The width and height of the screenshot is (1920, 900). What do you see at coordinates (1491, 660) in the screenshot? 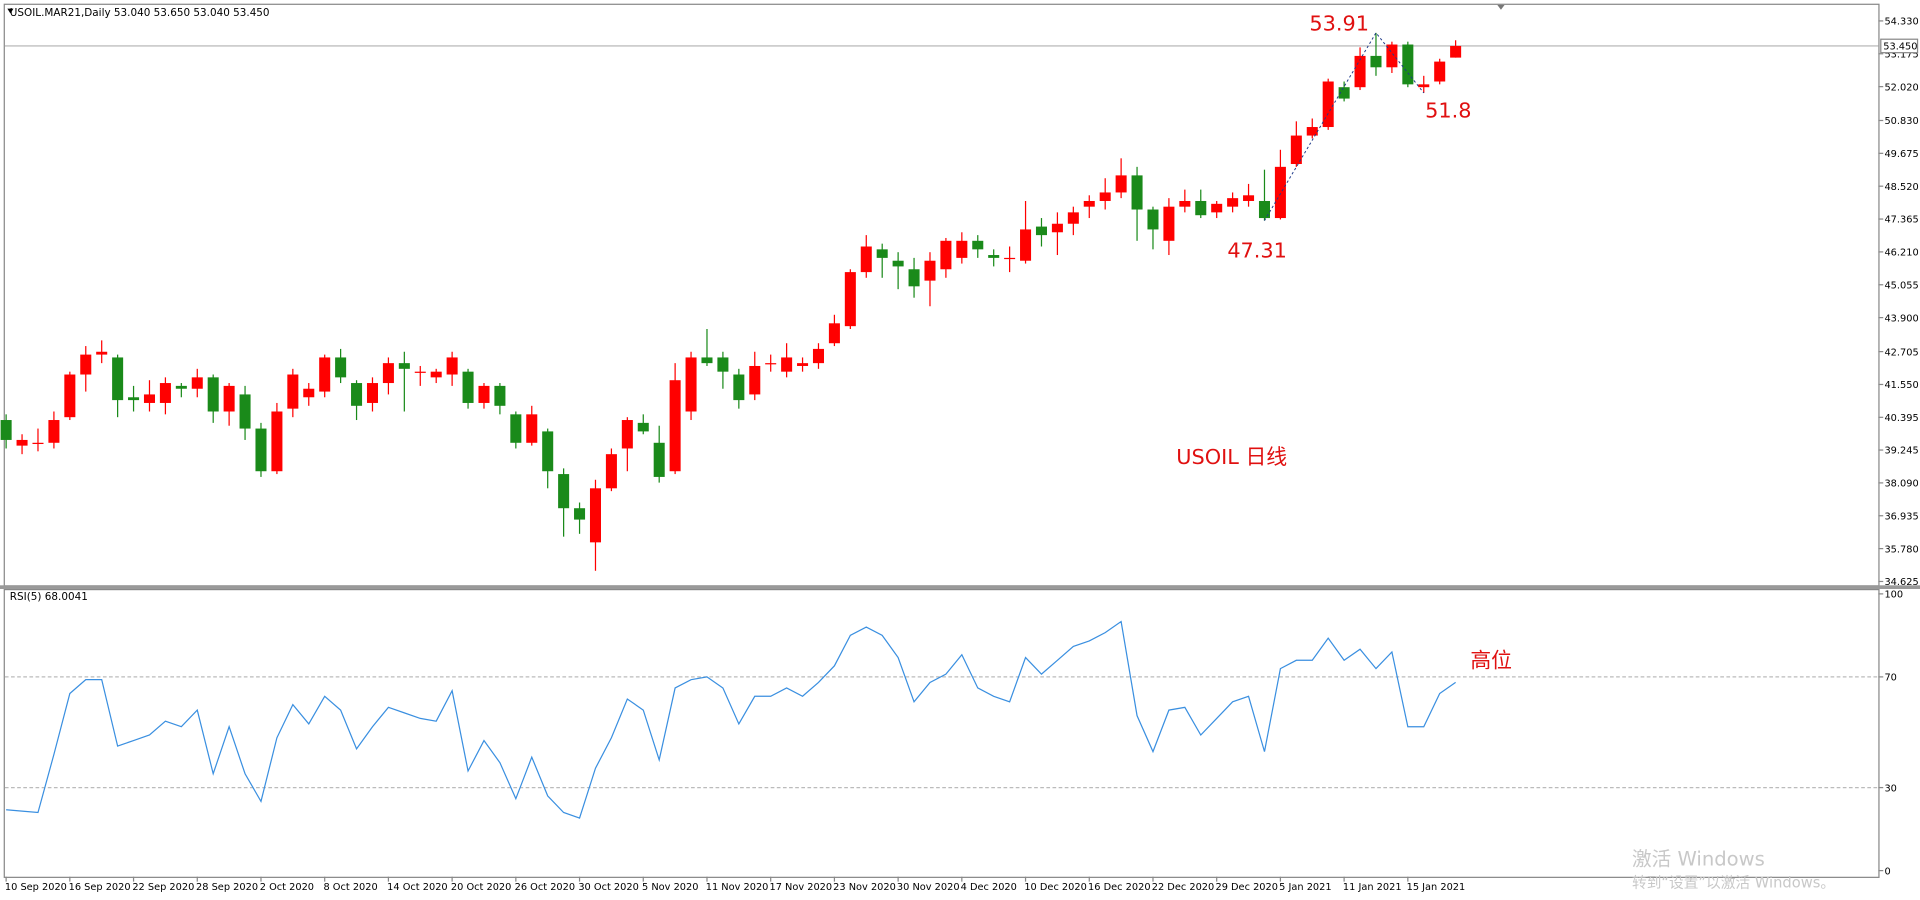
I see `annotation: 高位` at bounding box center [1491, 660].